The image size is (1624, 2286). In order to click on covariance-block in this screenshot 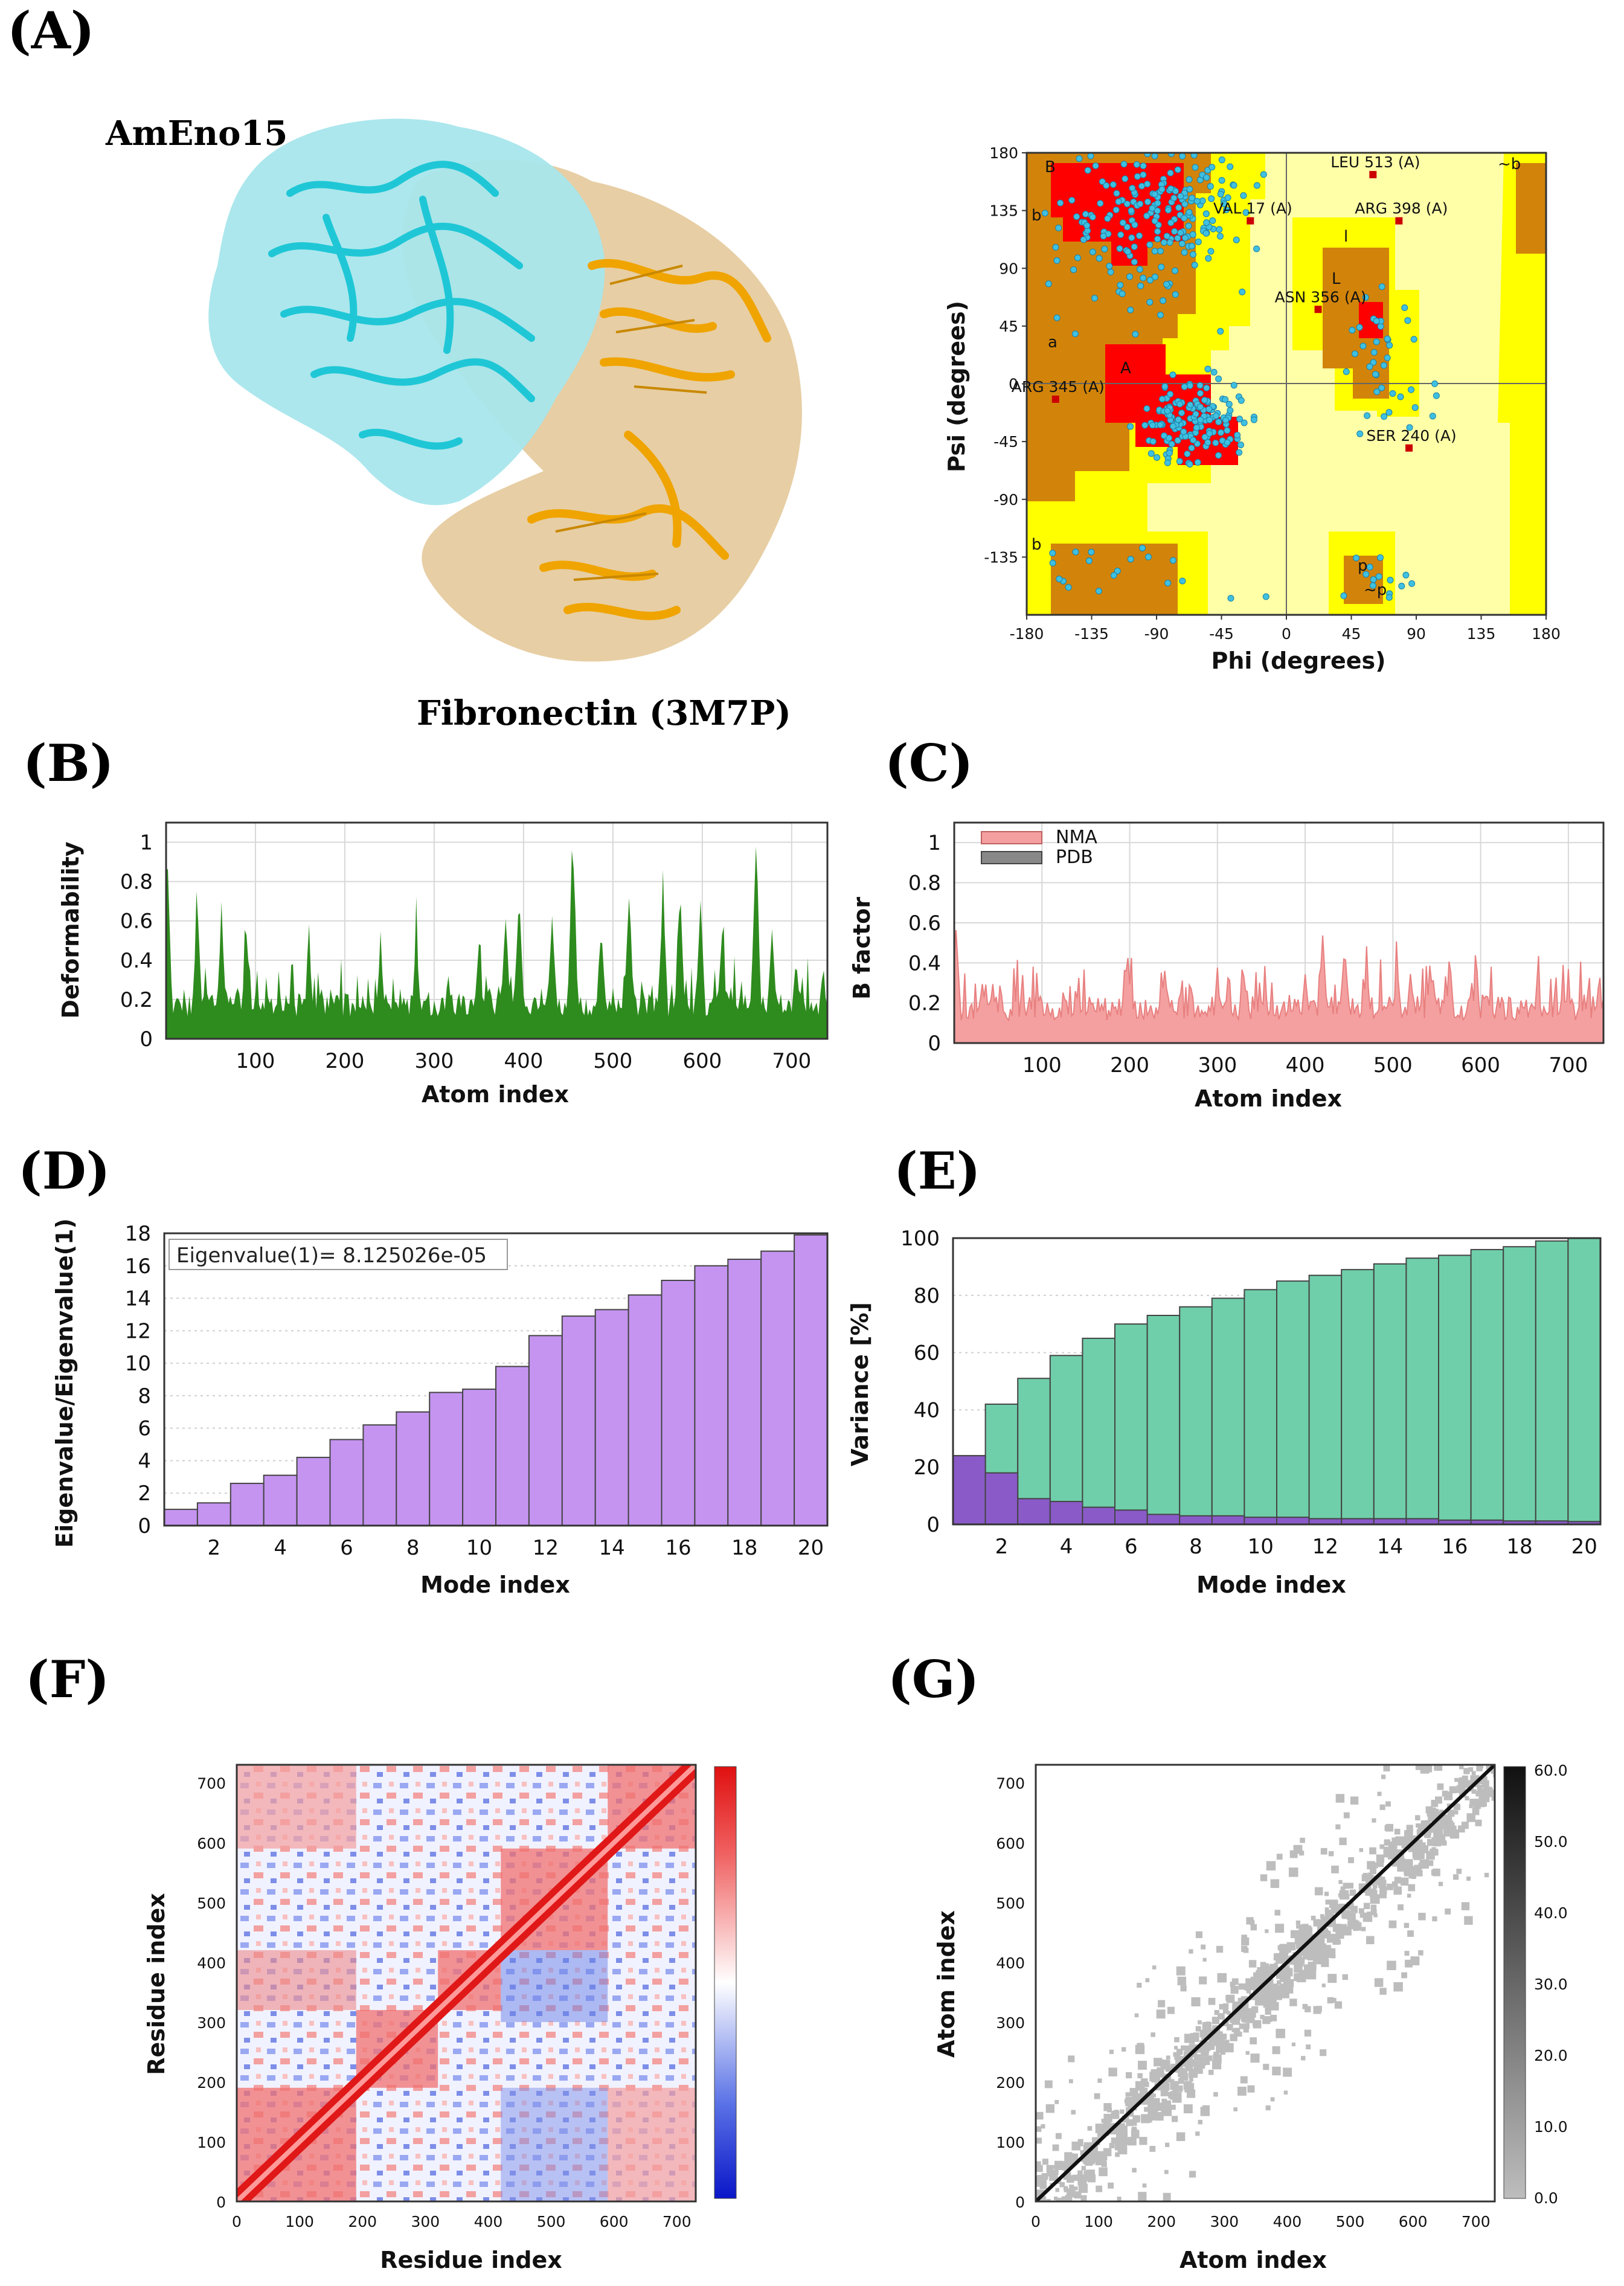, I will do `click(296, 1807)`.